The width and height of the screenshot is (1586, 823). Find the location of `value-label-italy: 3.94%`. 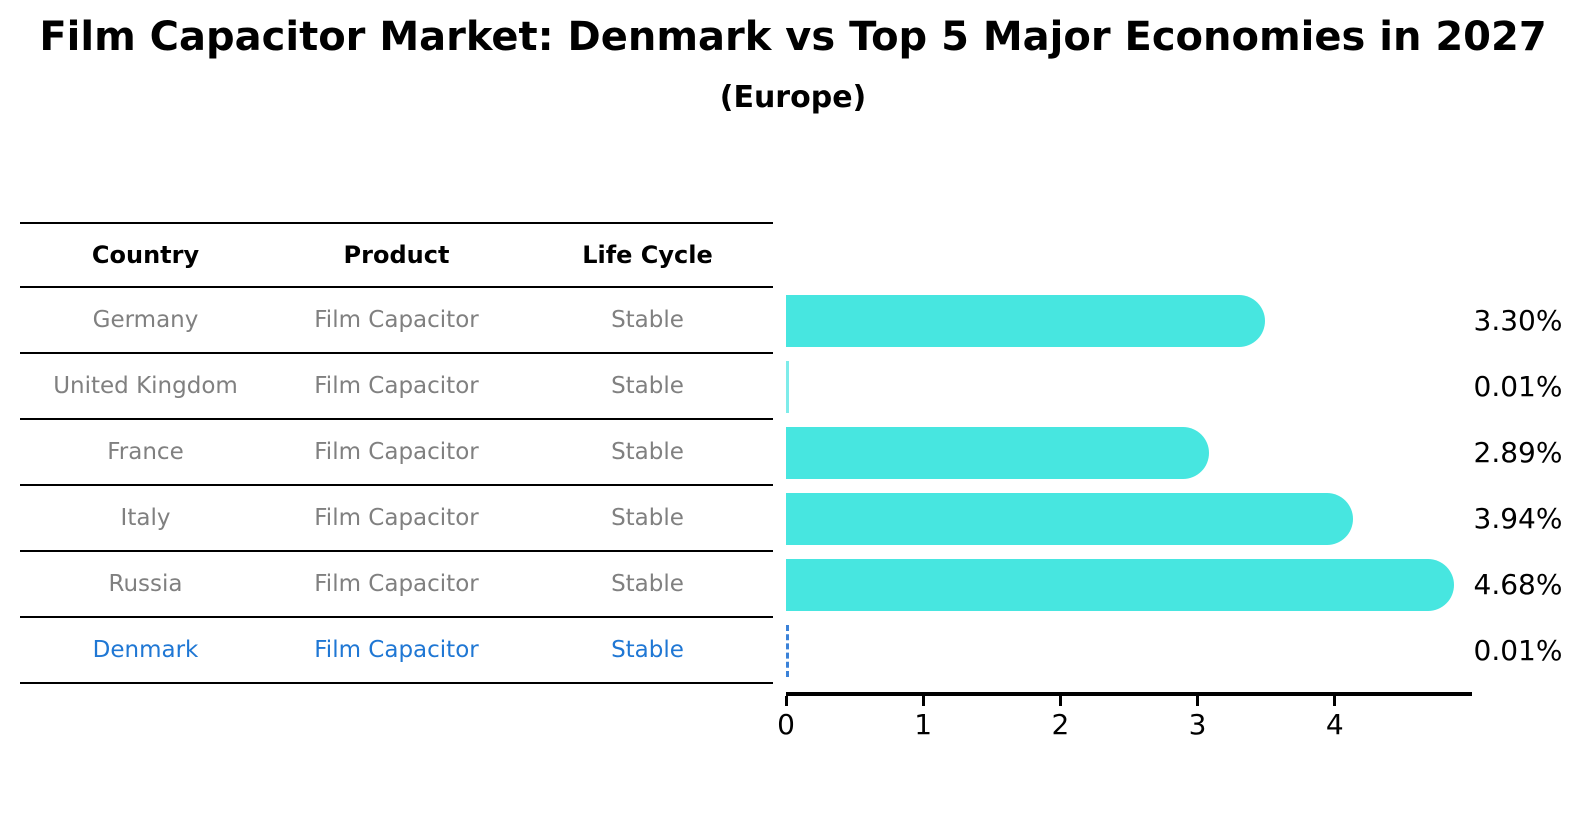

value-label-italy: 3.94% is located at coordinates (1518, 518).